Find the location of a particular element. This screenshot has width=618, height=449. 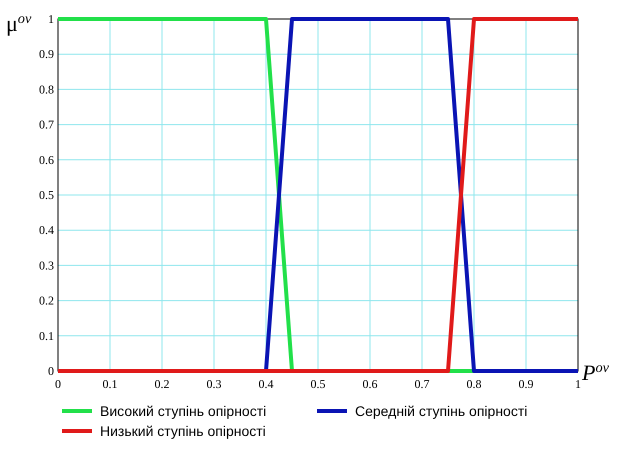

x-tick-label: 0.5 is located at coordinates (318, 384).